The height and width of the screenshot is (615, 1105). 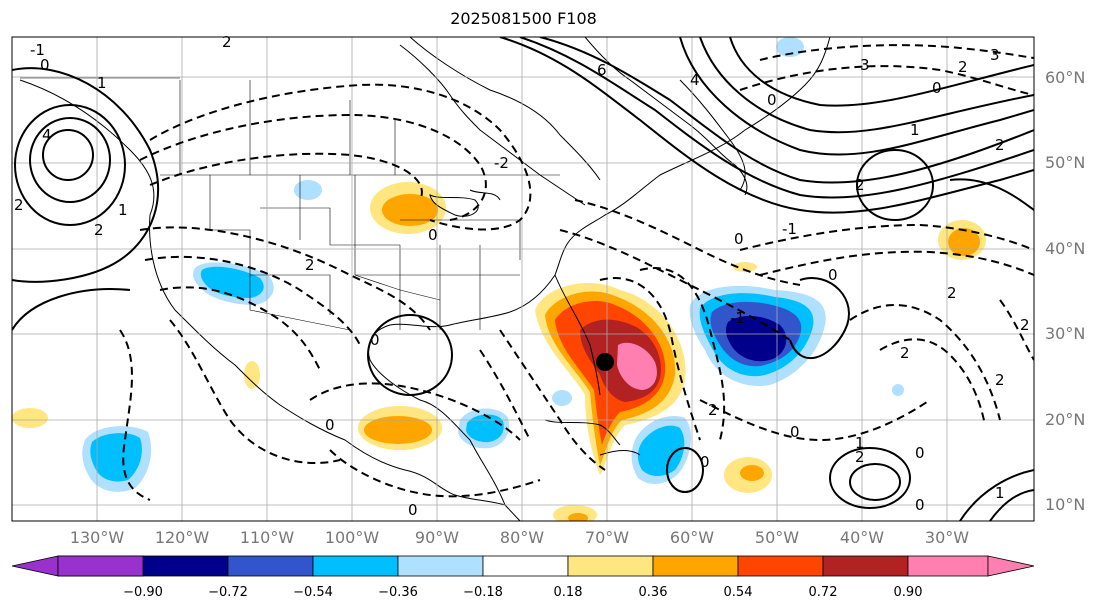 I want to click on colorbar-tick: −0.36, so click(x=398, y=592).